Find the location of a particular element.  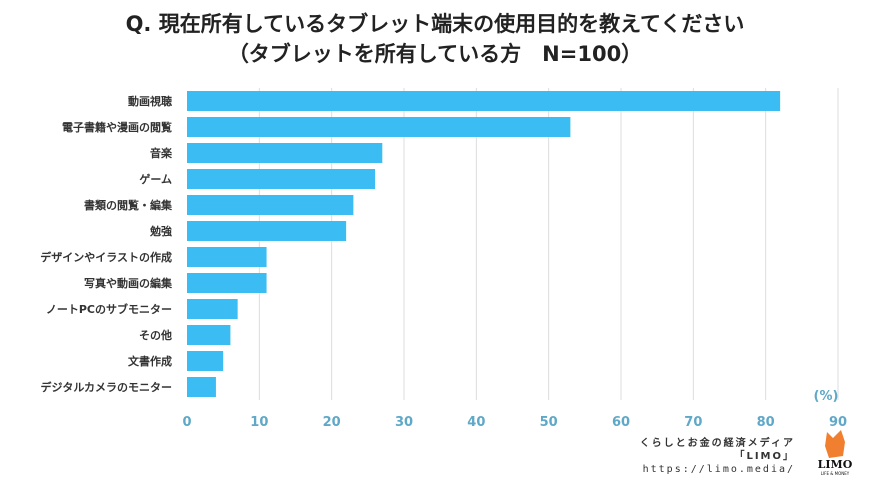

footer-tagline: くらしとお金の経済メディア is located at coordinates (717, 443).